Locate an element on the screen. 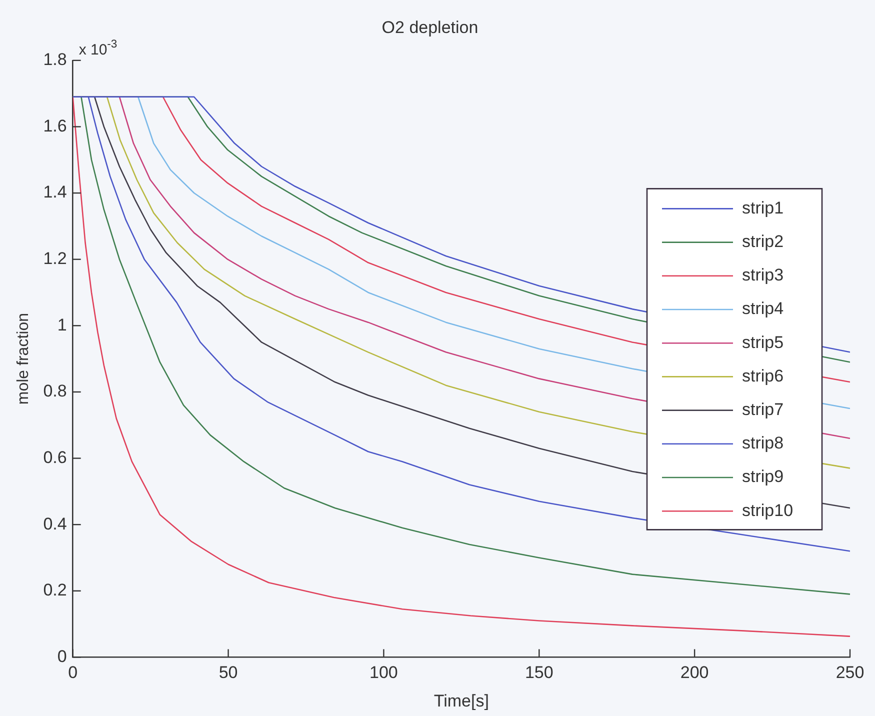 The width and height of the screenshot is (875, 716). y-tick-label: 1.4 is located at coordinates (55, 192).